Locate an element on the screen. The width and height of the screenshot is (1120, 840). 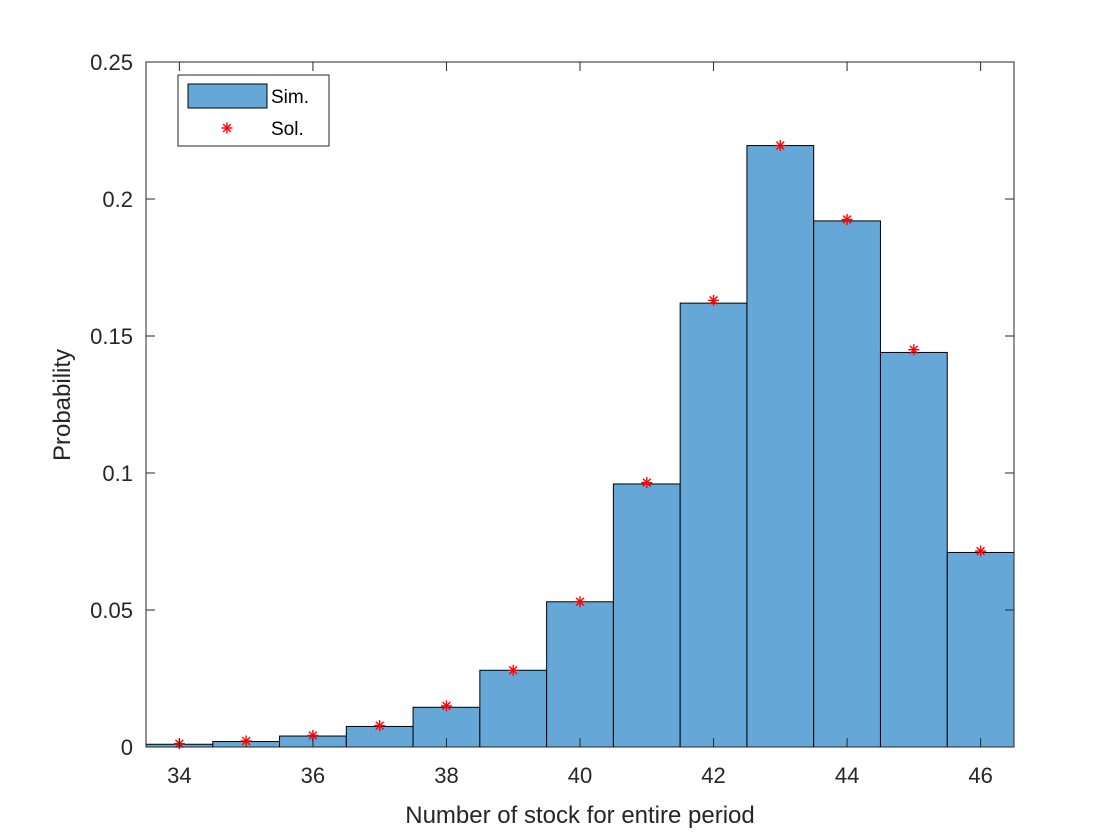
legend-marker-sol is located at coordinates (227, 128).